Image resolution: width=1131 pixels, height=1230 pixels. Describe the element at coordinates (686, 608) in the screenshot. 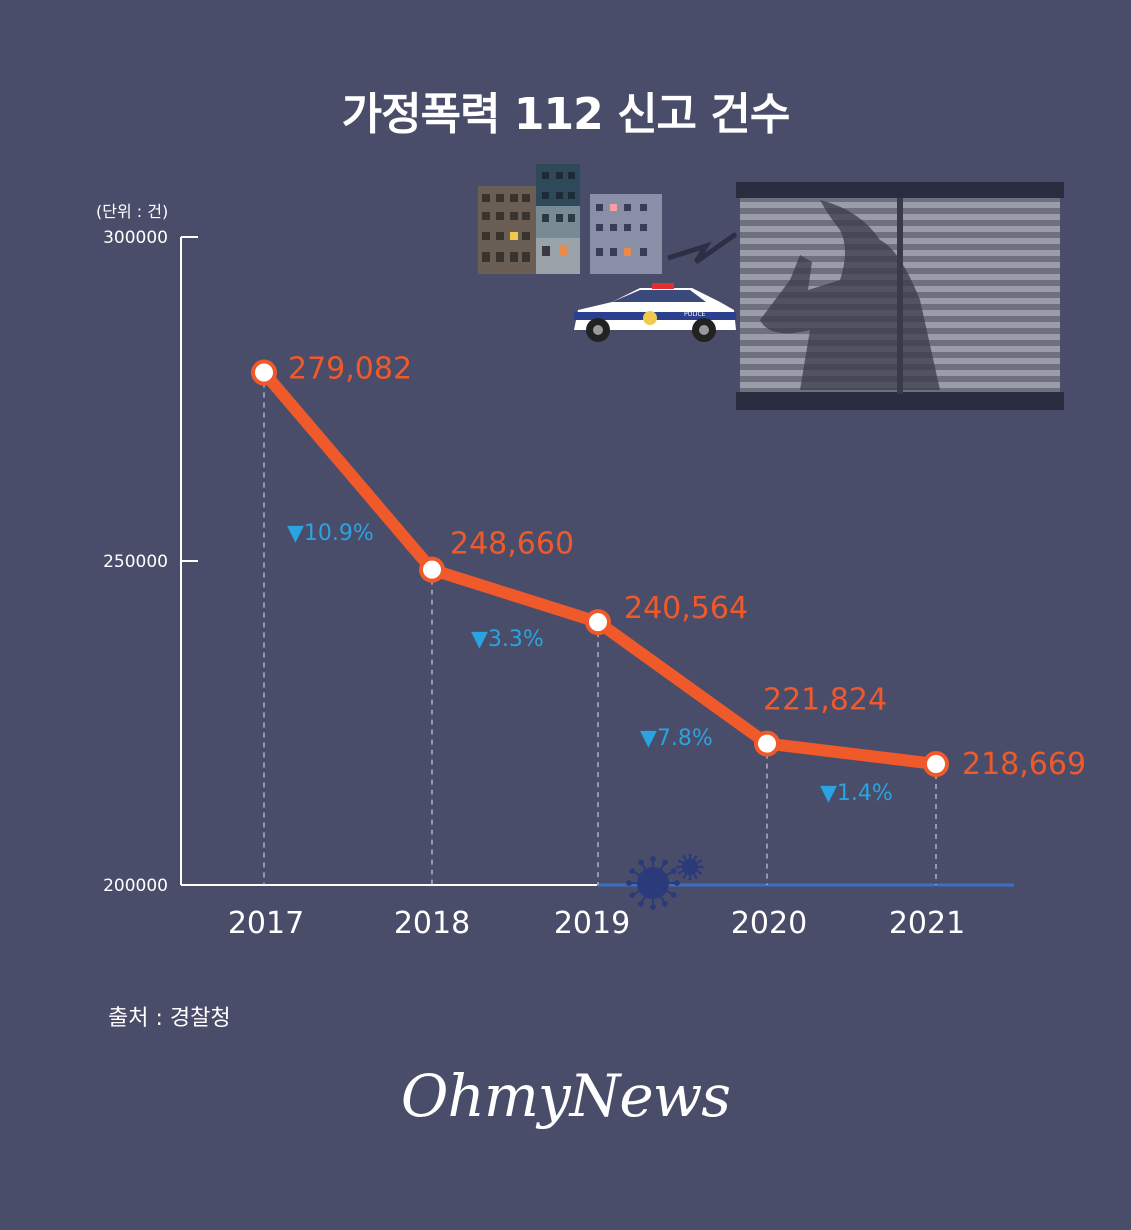

I see `data-label: 240,564` at that location.